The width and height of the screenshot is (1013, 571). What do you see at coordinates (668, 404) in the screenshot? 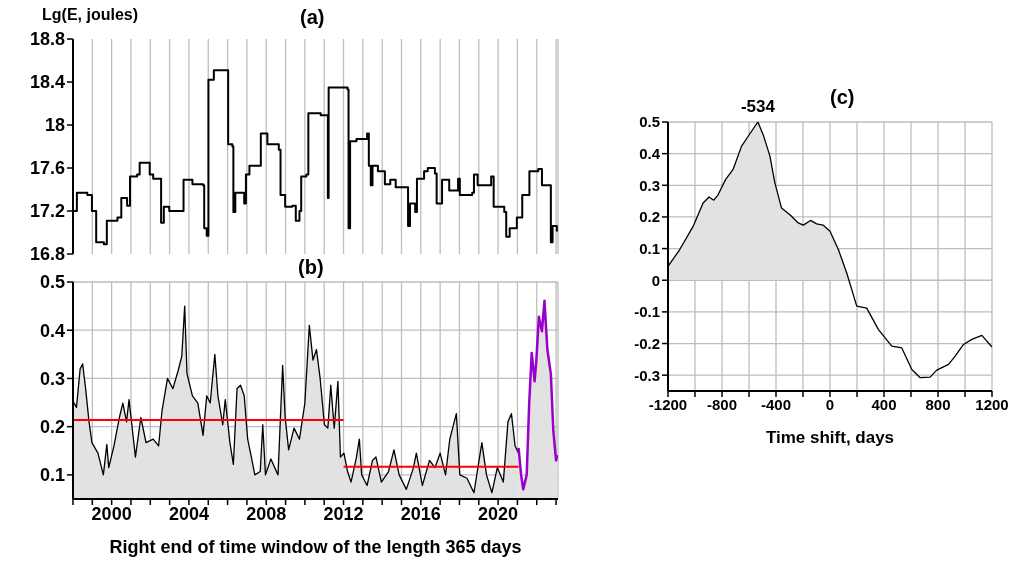
I see `x-tick-label: -1200` at bounding box center [668, 404].